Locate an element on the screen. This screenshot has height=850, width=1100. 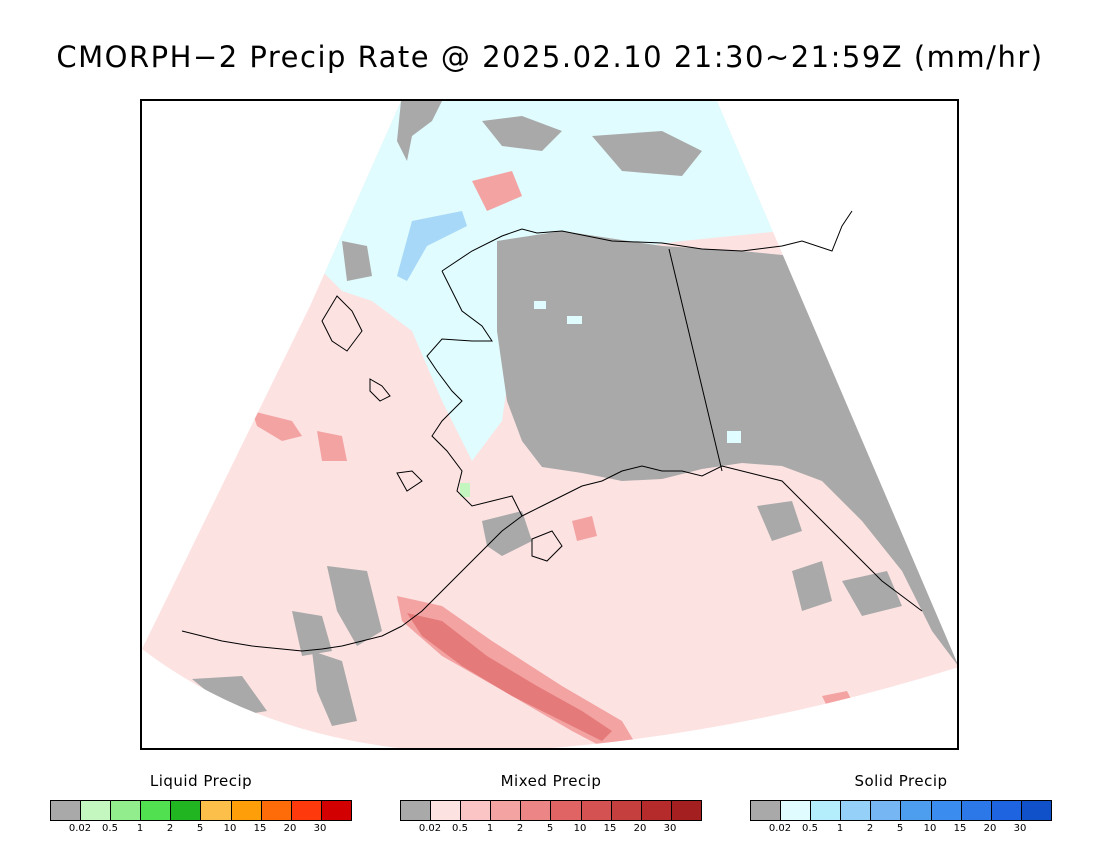
aleutian-chain is located at coordinates (292, 638).